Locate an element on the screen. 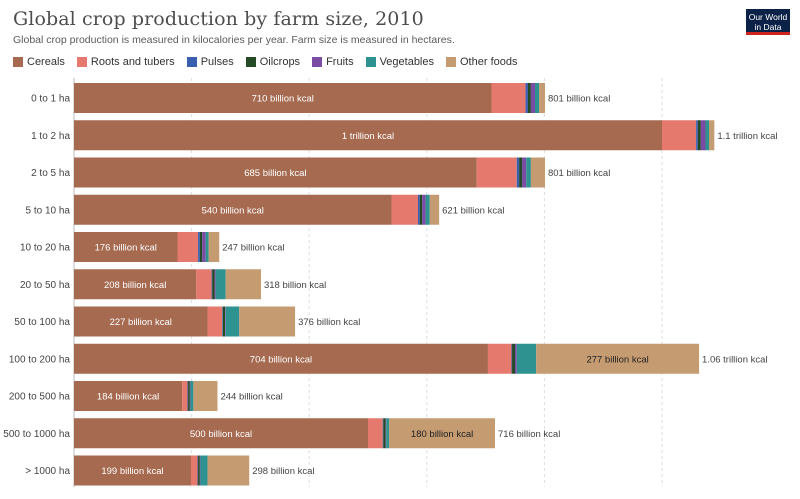 The height and width of the screenshot is (499, 800). logo-line-1: Our World is located at coordinates (768, 17).